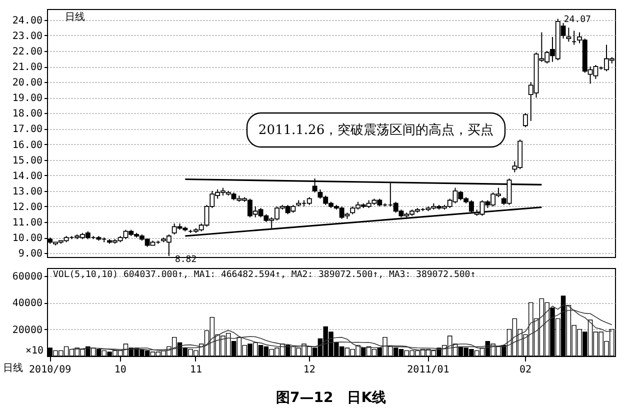 The height and width of the screenshot is (415, 629). I want to click on y-tick-label: 12.00, so click(27, 207).